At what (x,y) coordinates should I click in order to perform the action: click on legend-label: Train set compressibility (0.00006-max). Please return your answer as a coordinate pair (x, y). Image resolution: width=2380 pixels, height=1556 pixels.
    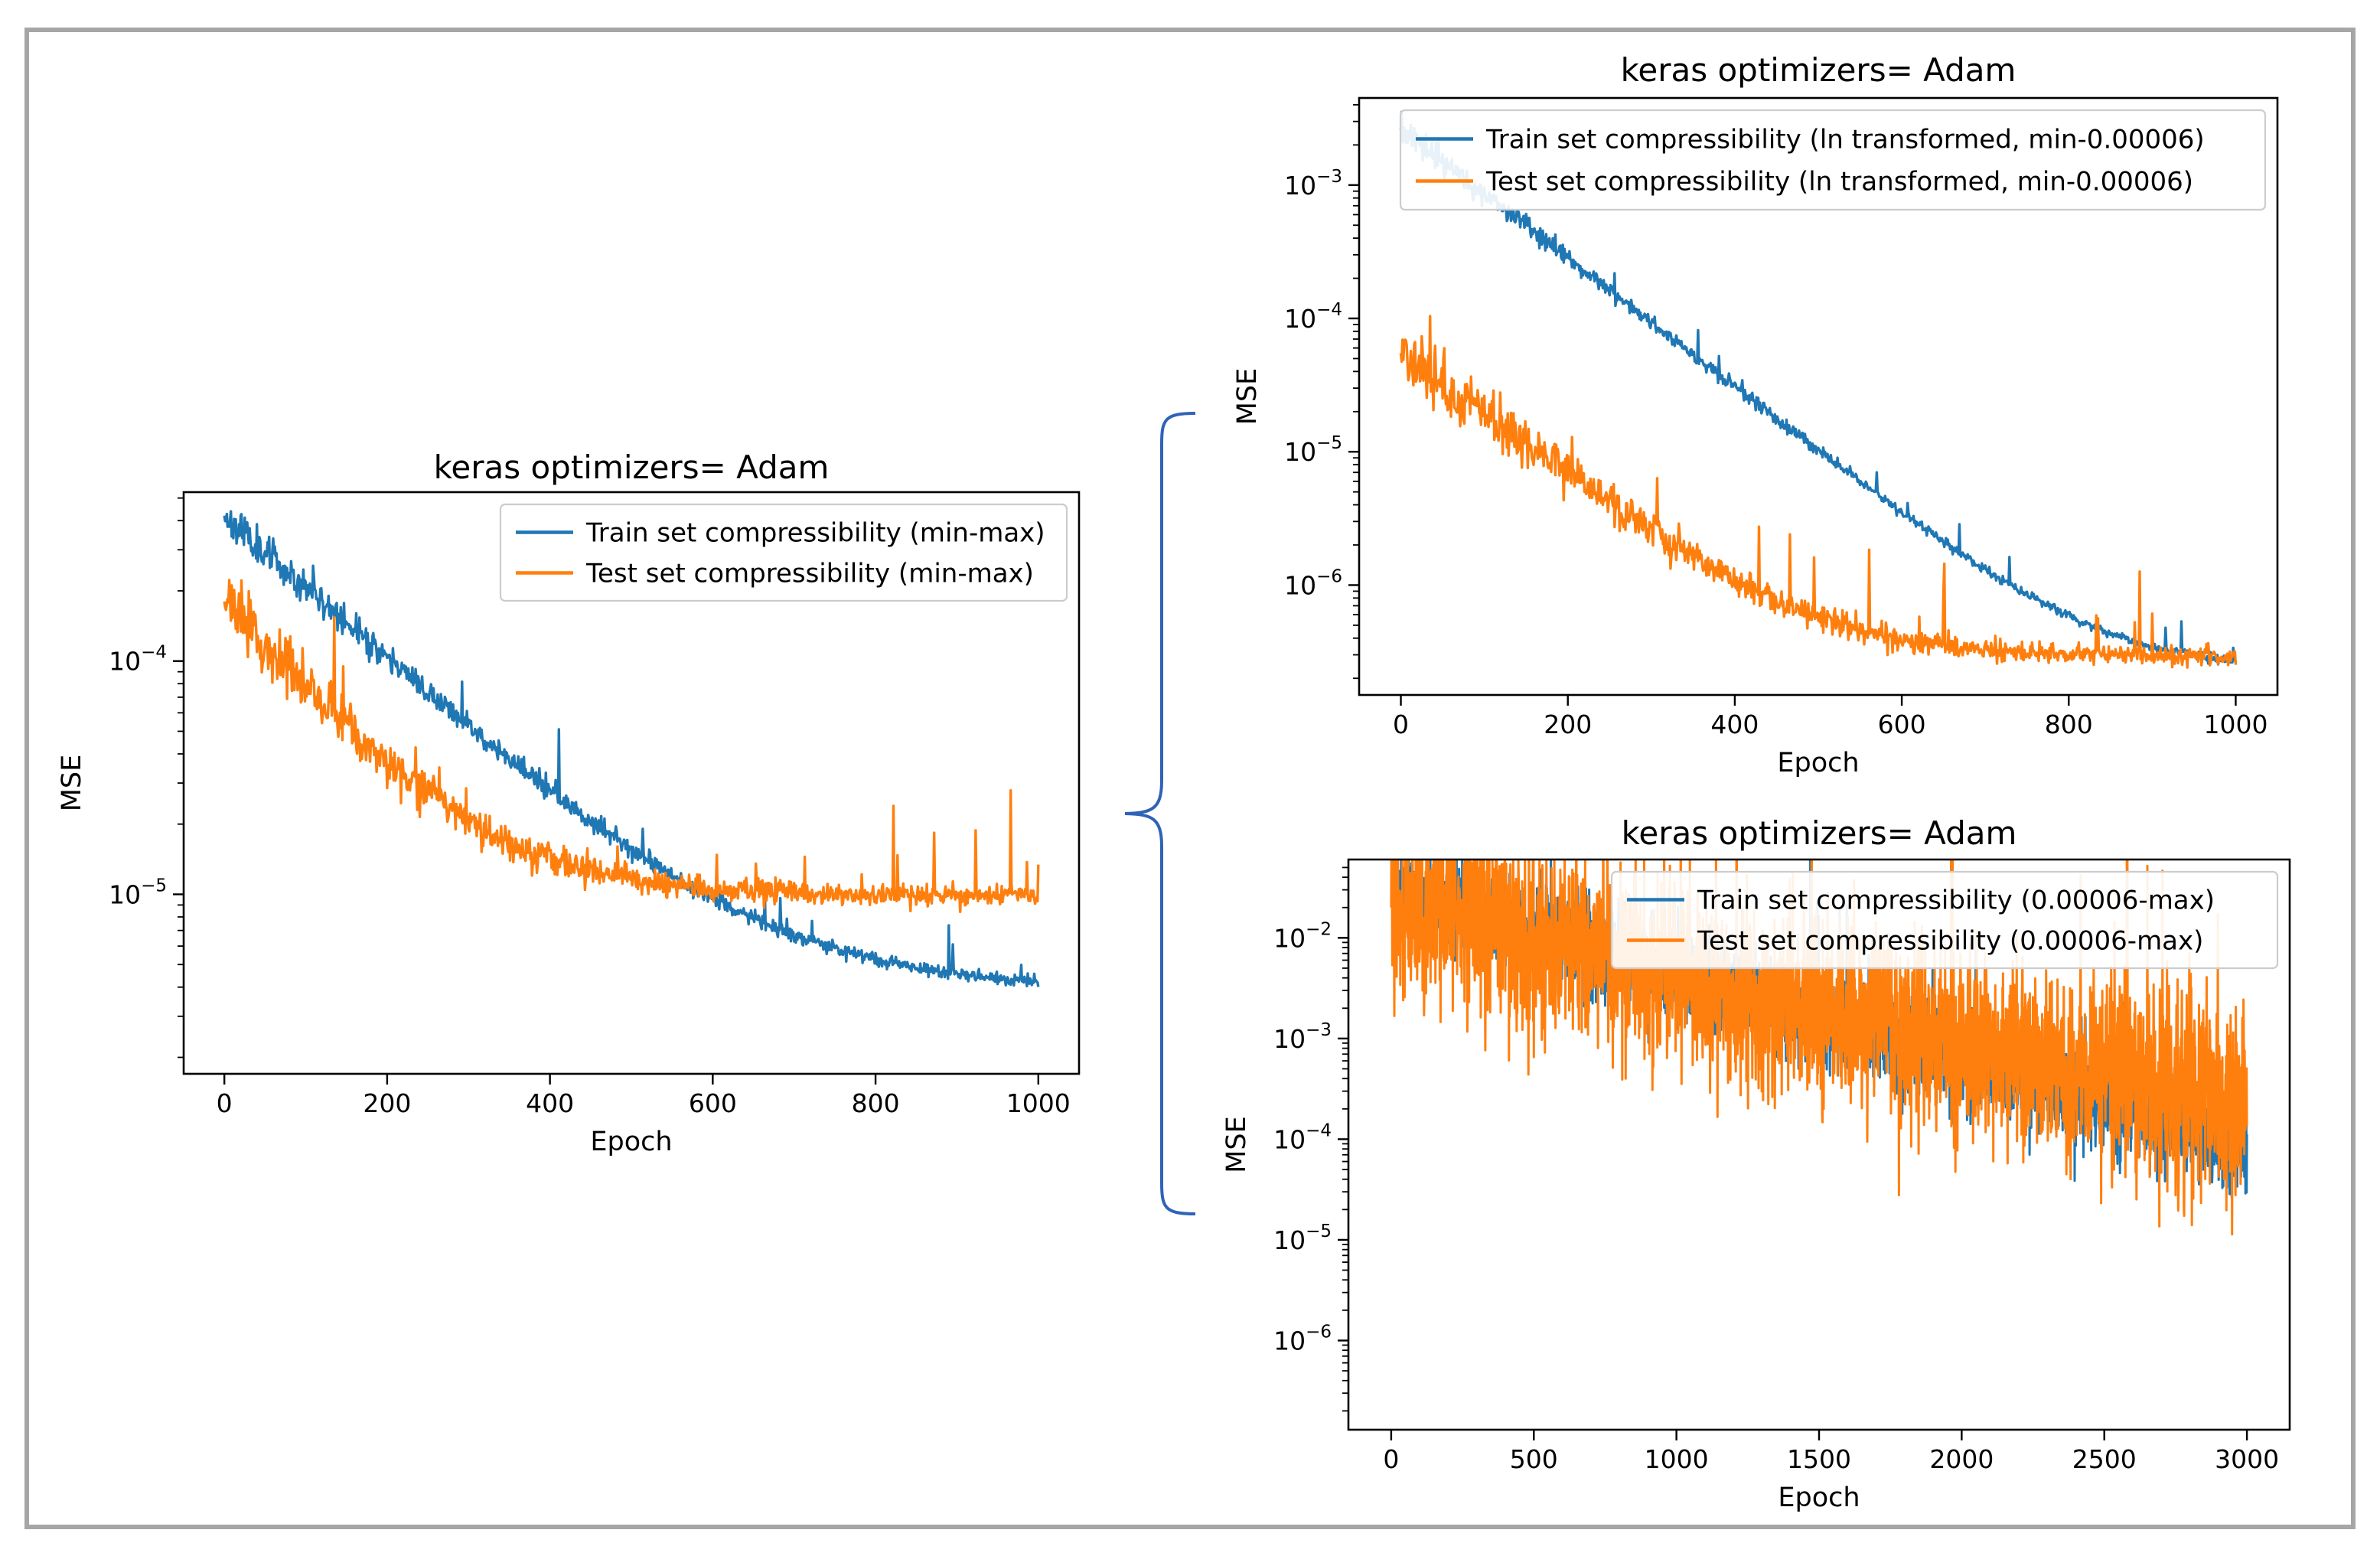
    Looking at the image, I should click on (1956, 901).